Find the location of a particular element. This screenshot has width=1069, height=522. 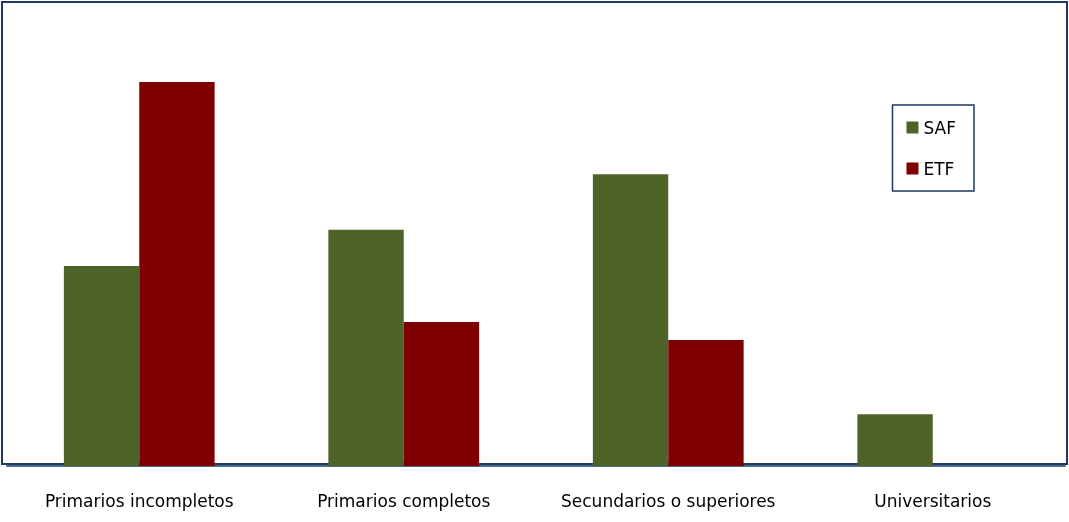

x-tick-label: Primarios incompletos is located at coordinates (139, 500).